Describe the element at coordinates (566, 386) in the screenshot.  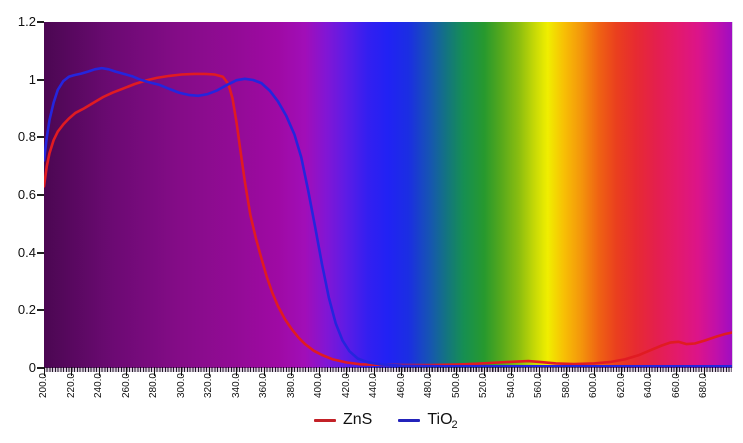
I see `x-tick-label: 580.0` at that location.